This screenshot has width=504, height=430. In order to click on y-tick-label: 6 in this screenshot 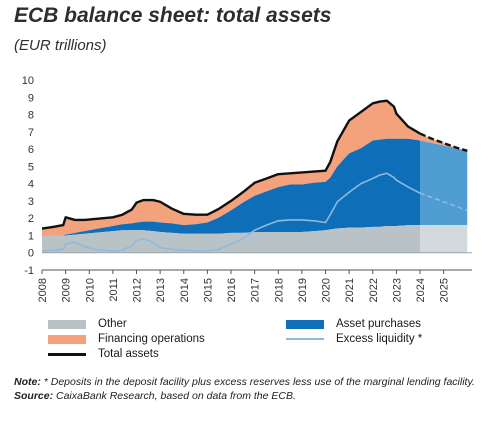, I will do `click(31, 150)`.